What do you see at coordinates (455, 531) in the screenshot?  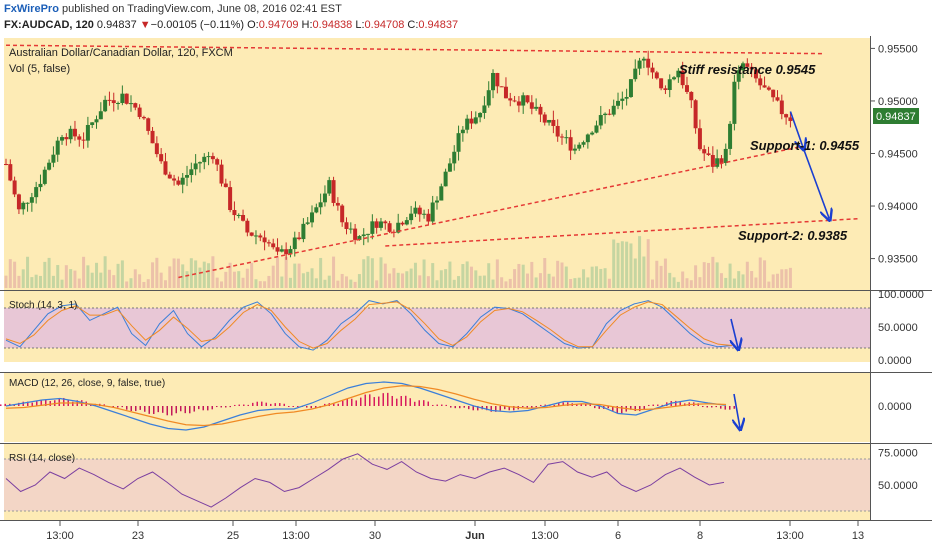 I see `time-axis: 13:00 23 25 13:00 30 Jun 13:00 6 8 13:00 13` at bounding box center [455, 531].